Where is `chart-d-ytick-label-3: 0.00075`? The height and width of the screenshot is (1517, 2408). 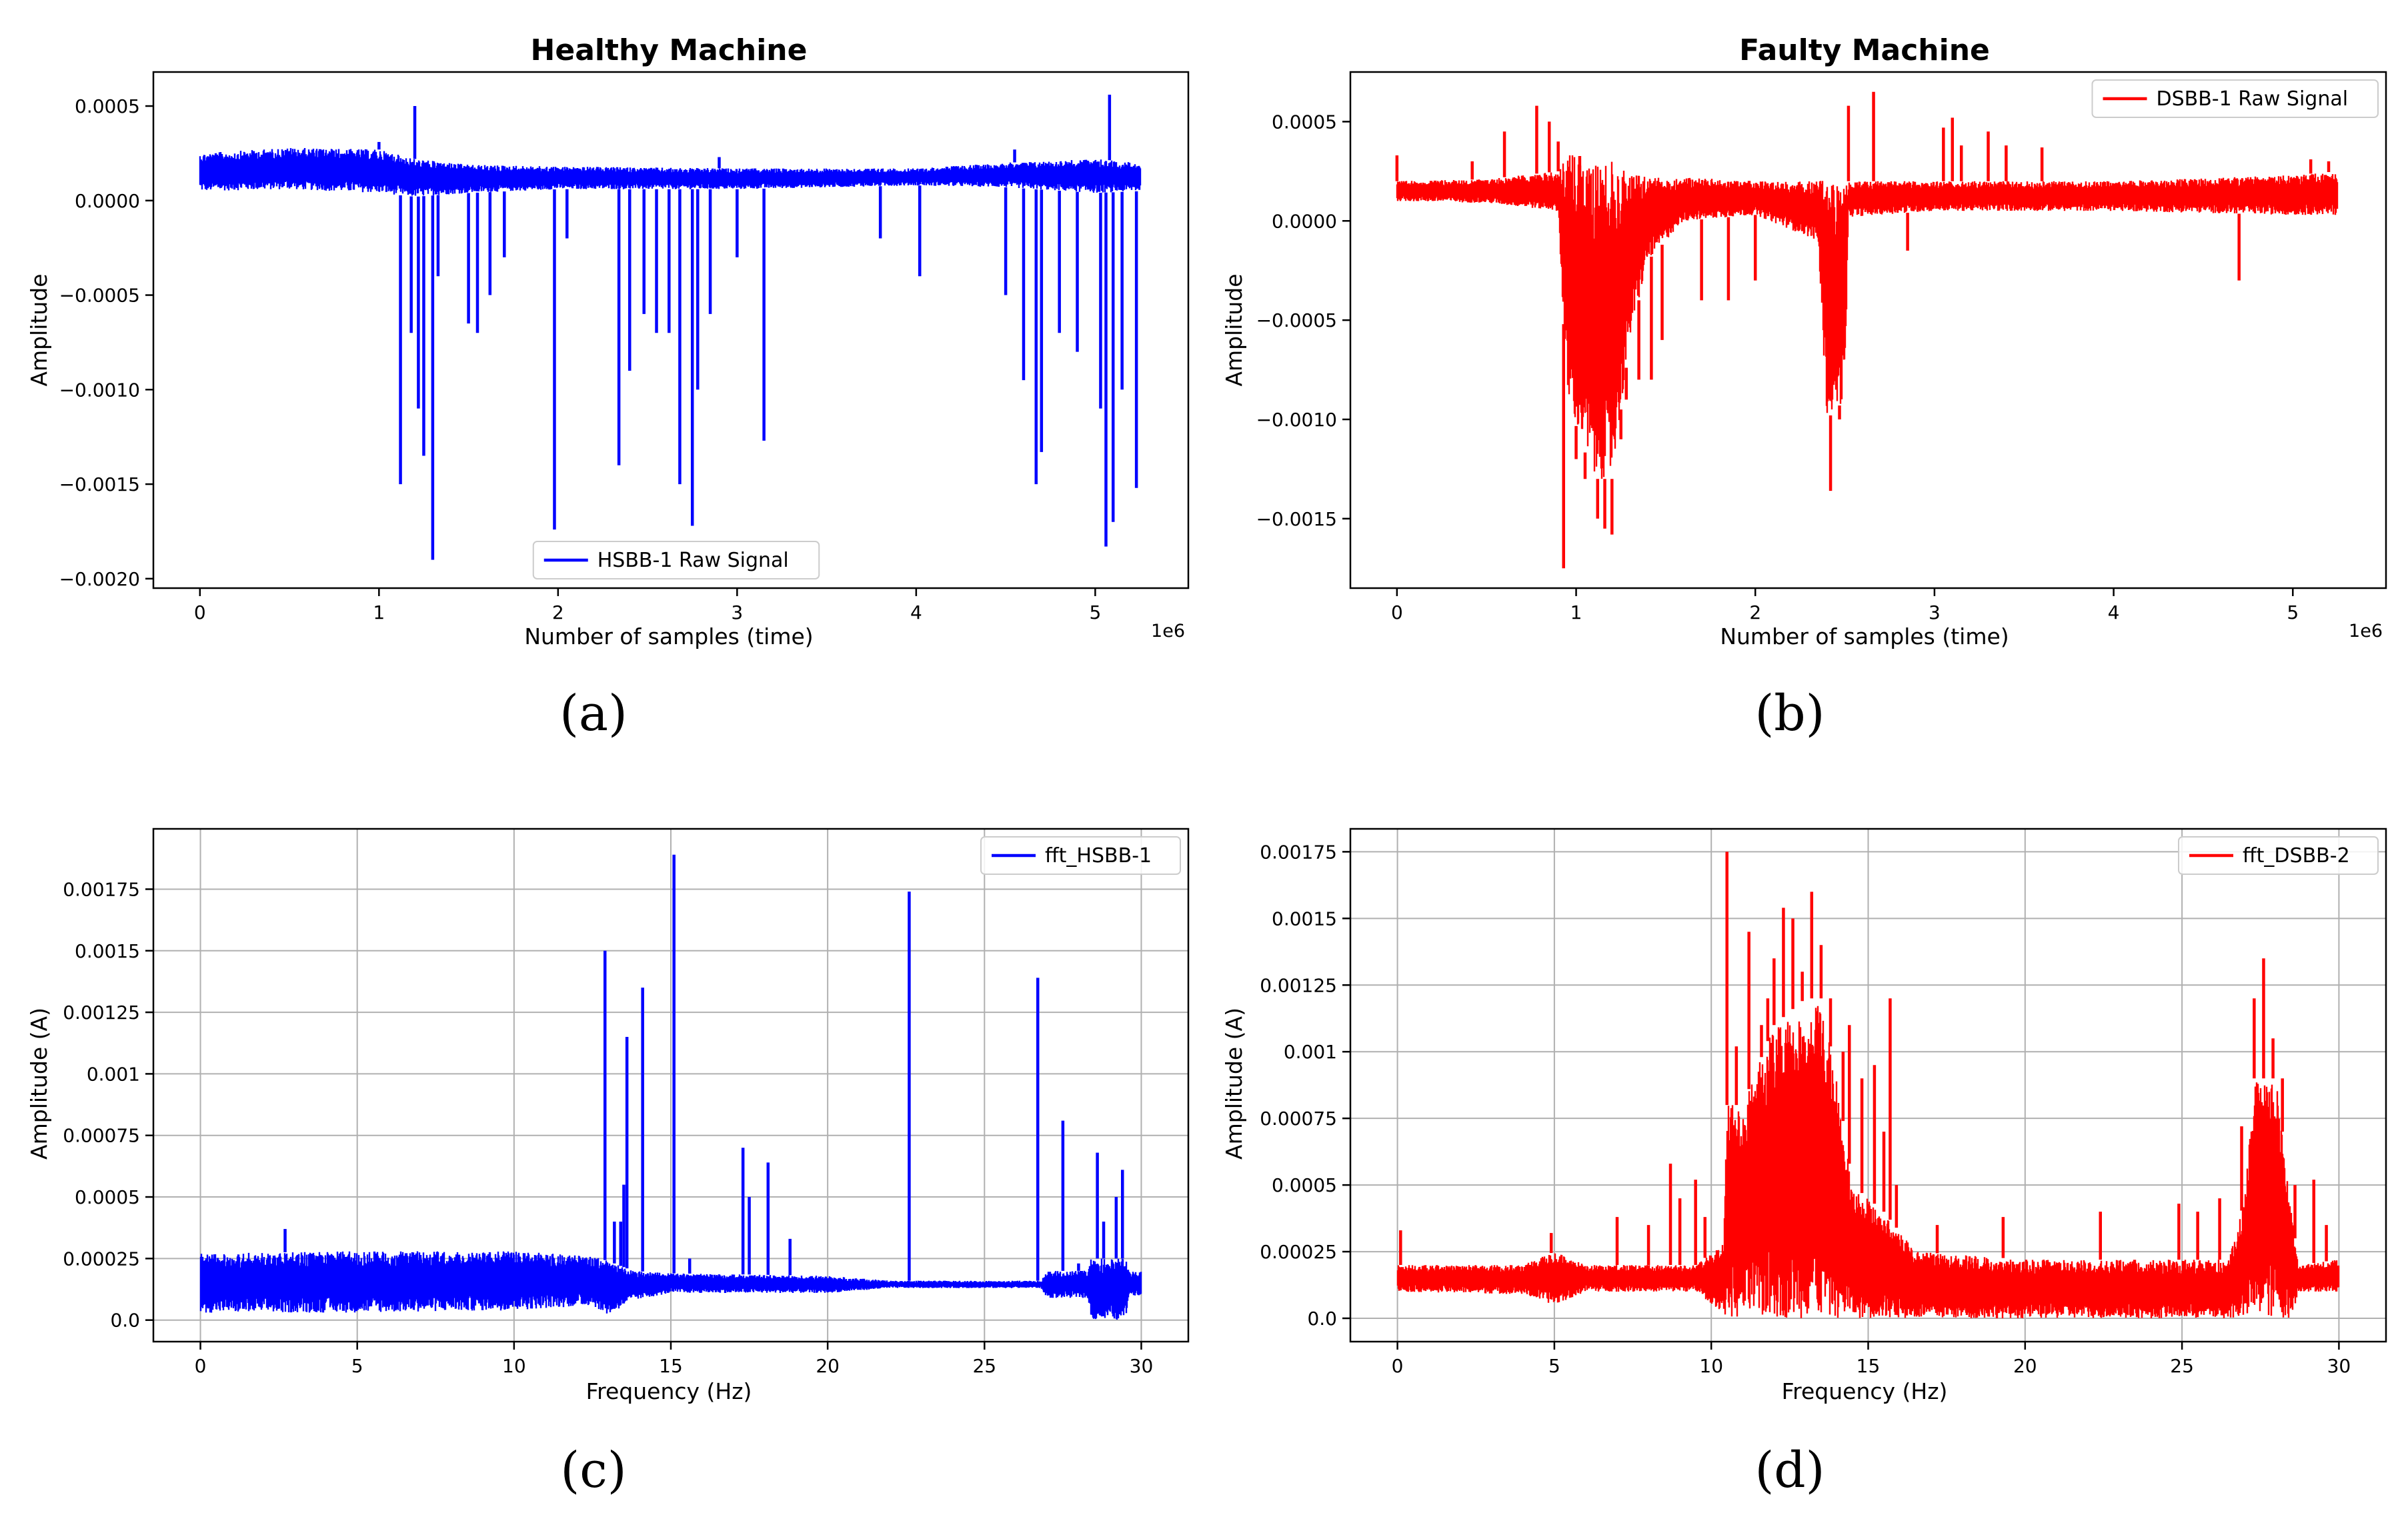 chart-d-ytick-label-3: 0.00075 is located at coordinates (1299, 1119).